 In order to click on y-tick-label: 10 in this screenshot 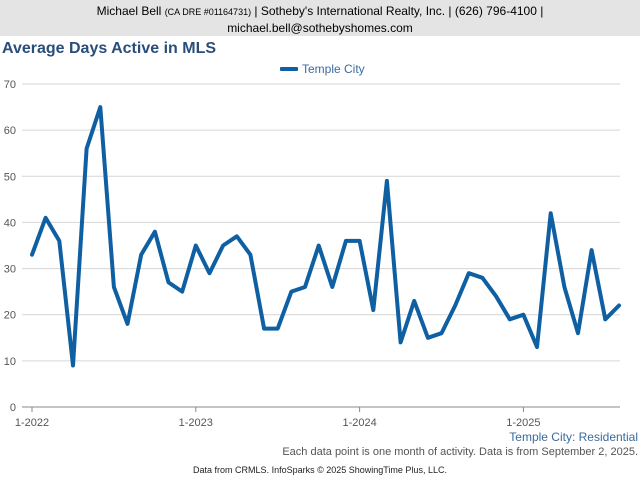, I will do `click(10, 362)`.